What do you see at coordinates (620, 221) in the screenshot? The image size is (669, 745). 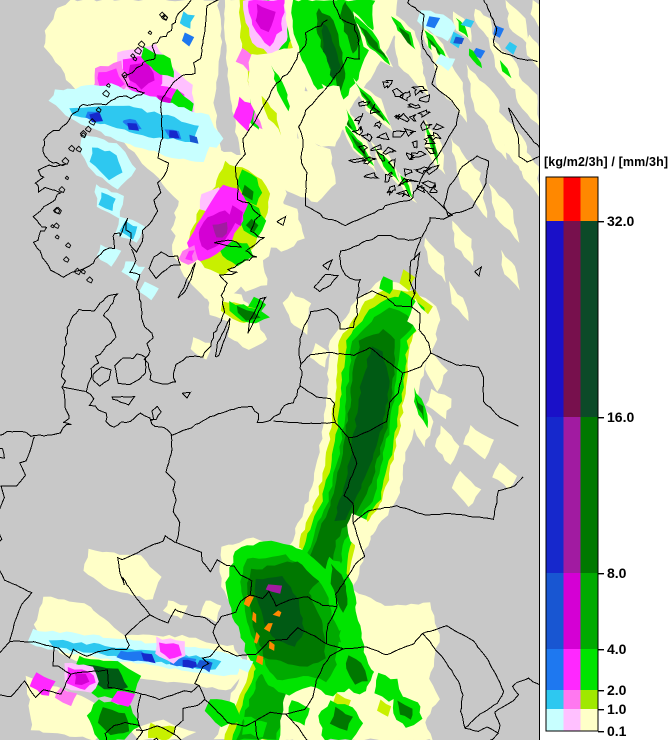 I see `svg-text: 32.0` at bounding box center [620, 221].